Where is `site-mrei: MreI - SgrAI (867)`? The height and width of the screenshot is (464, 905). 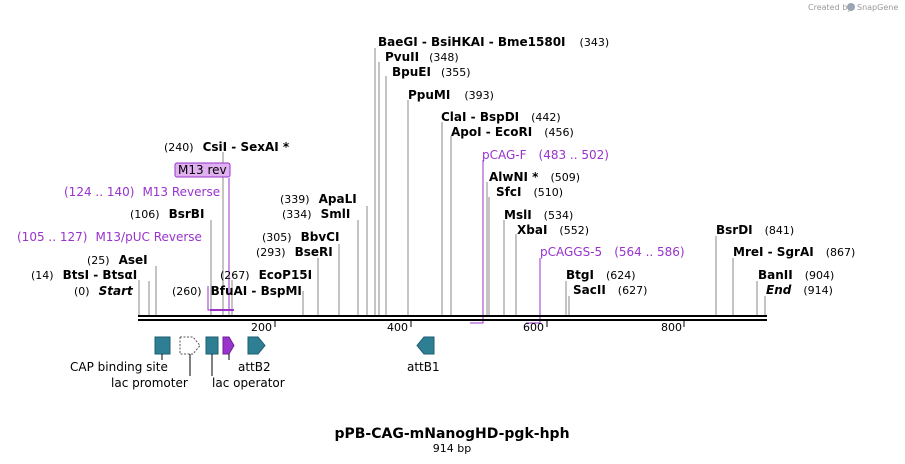 site-mrei: MreI - SgrAI (867) is located at coordinates (794, 252).